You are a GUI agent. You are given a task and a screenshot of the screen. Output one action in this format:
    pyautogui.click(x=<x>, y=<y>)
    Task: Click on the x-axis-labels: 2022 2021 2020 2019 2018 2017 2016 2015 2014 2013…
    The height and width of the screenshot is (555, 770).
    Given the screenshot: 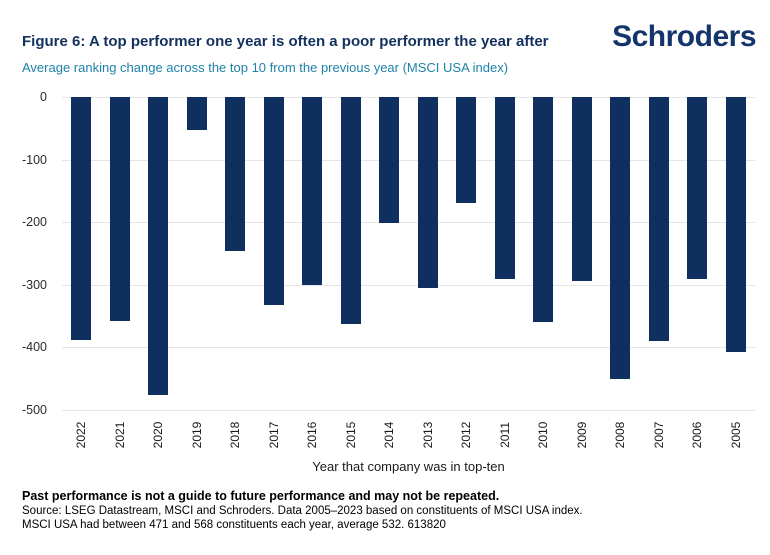 What is the action you would take?
    pyautogui.click(x=408, y=435)
    